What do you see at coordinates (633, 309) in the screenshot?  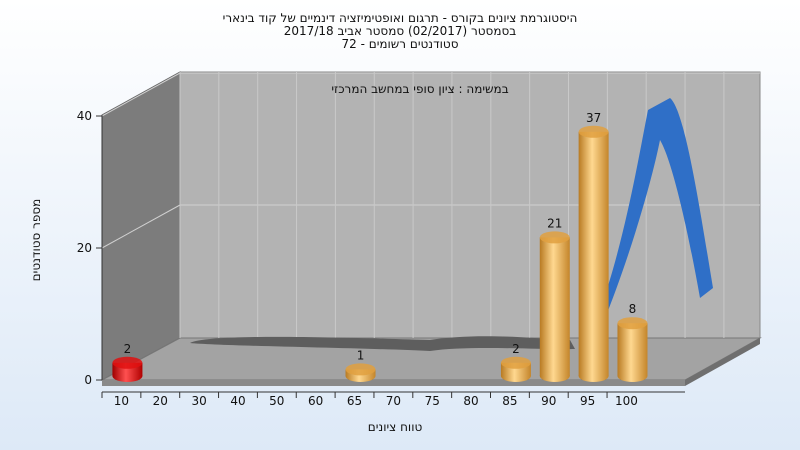 I see `bar-value-label: 8` at bounding box center [633, 309].